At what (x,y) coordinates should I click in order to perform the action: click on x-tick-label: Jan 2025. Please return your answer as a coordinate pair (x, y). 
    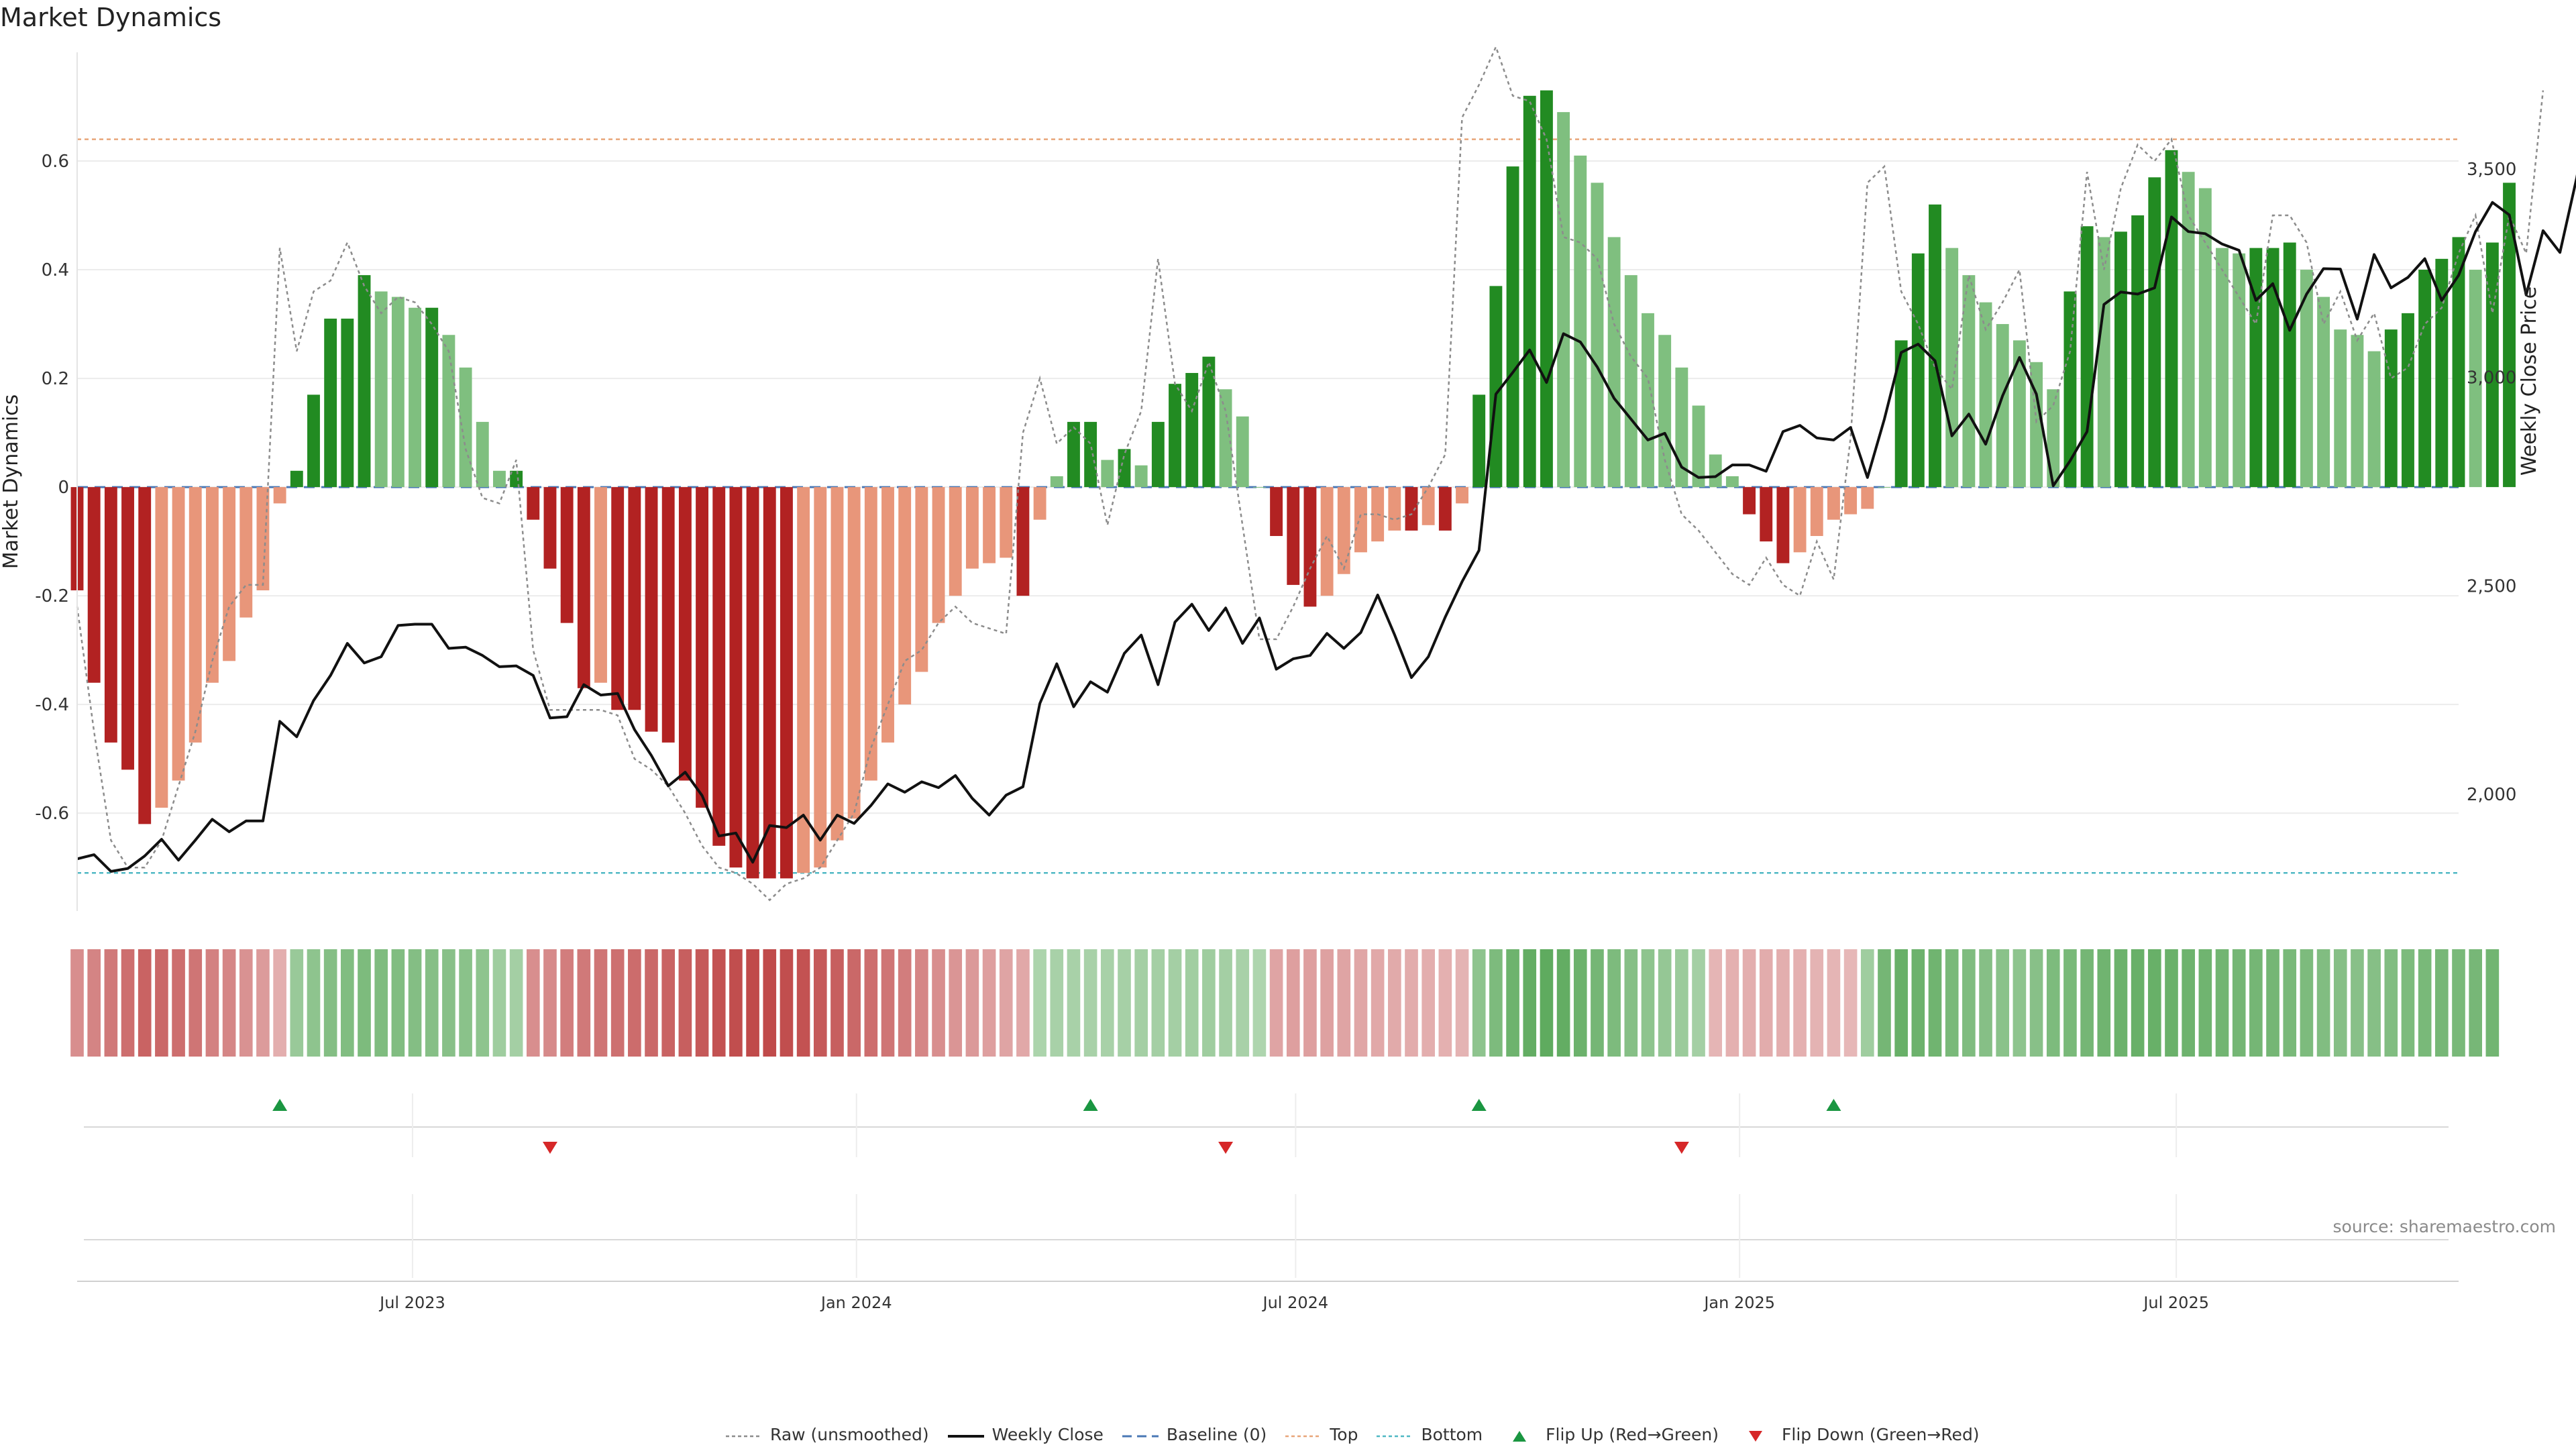
    Looking at the image, I should click on (1739, 1302).